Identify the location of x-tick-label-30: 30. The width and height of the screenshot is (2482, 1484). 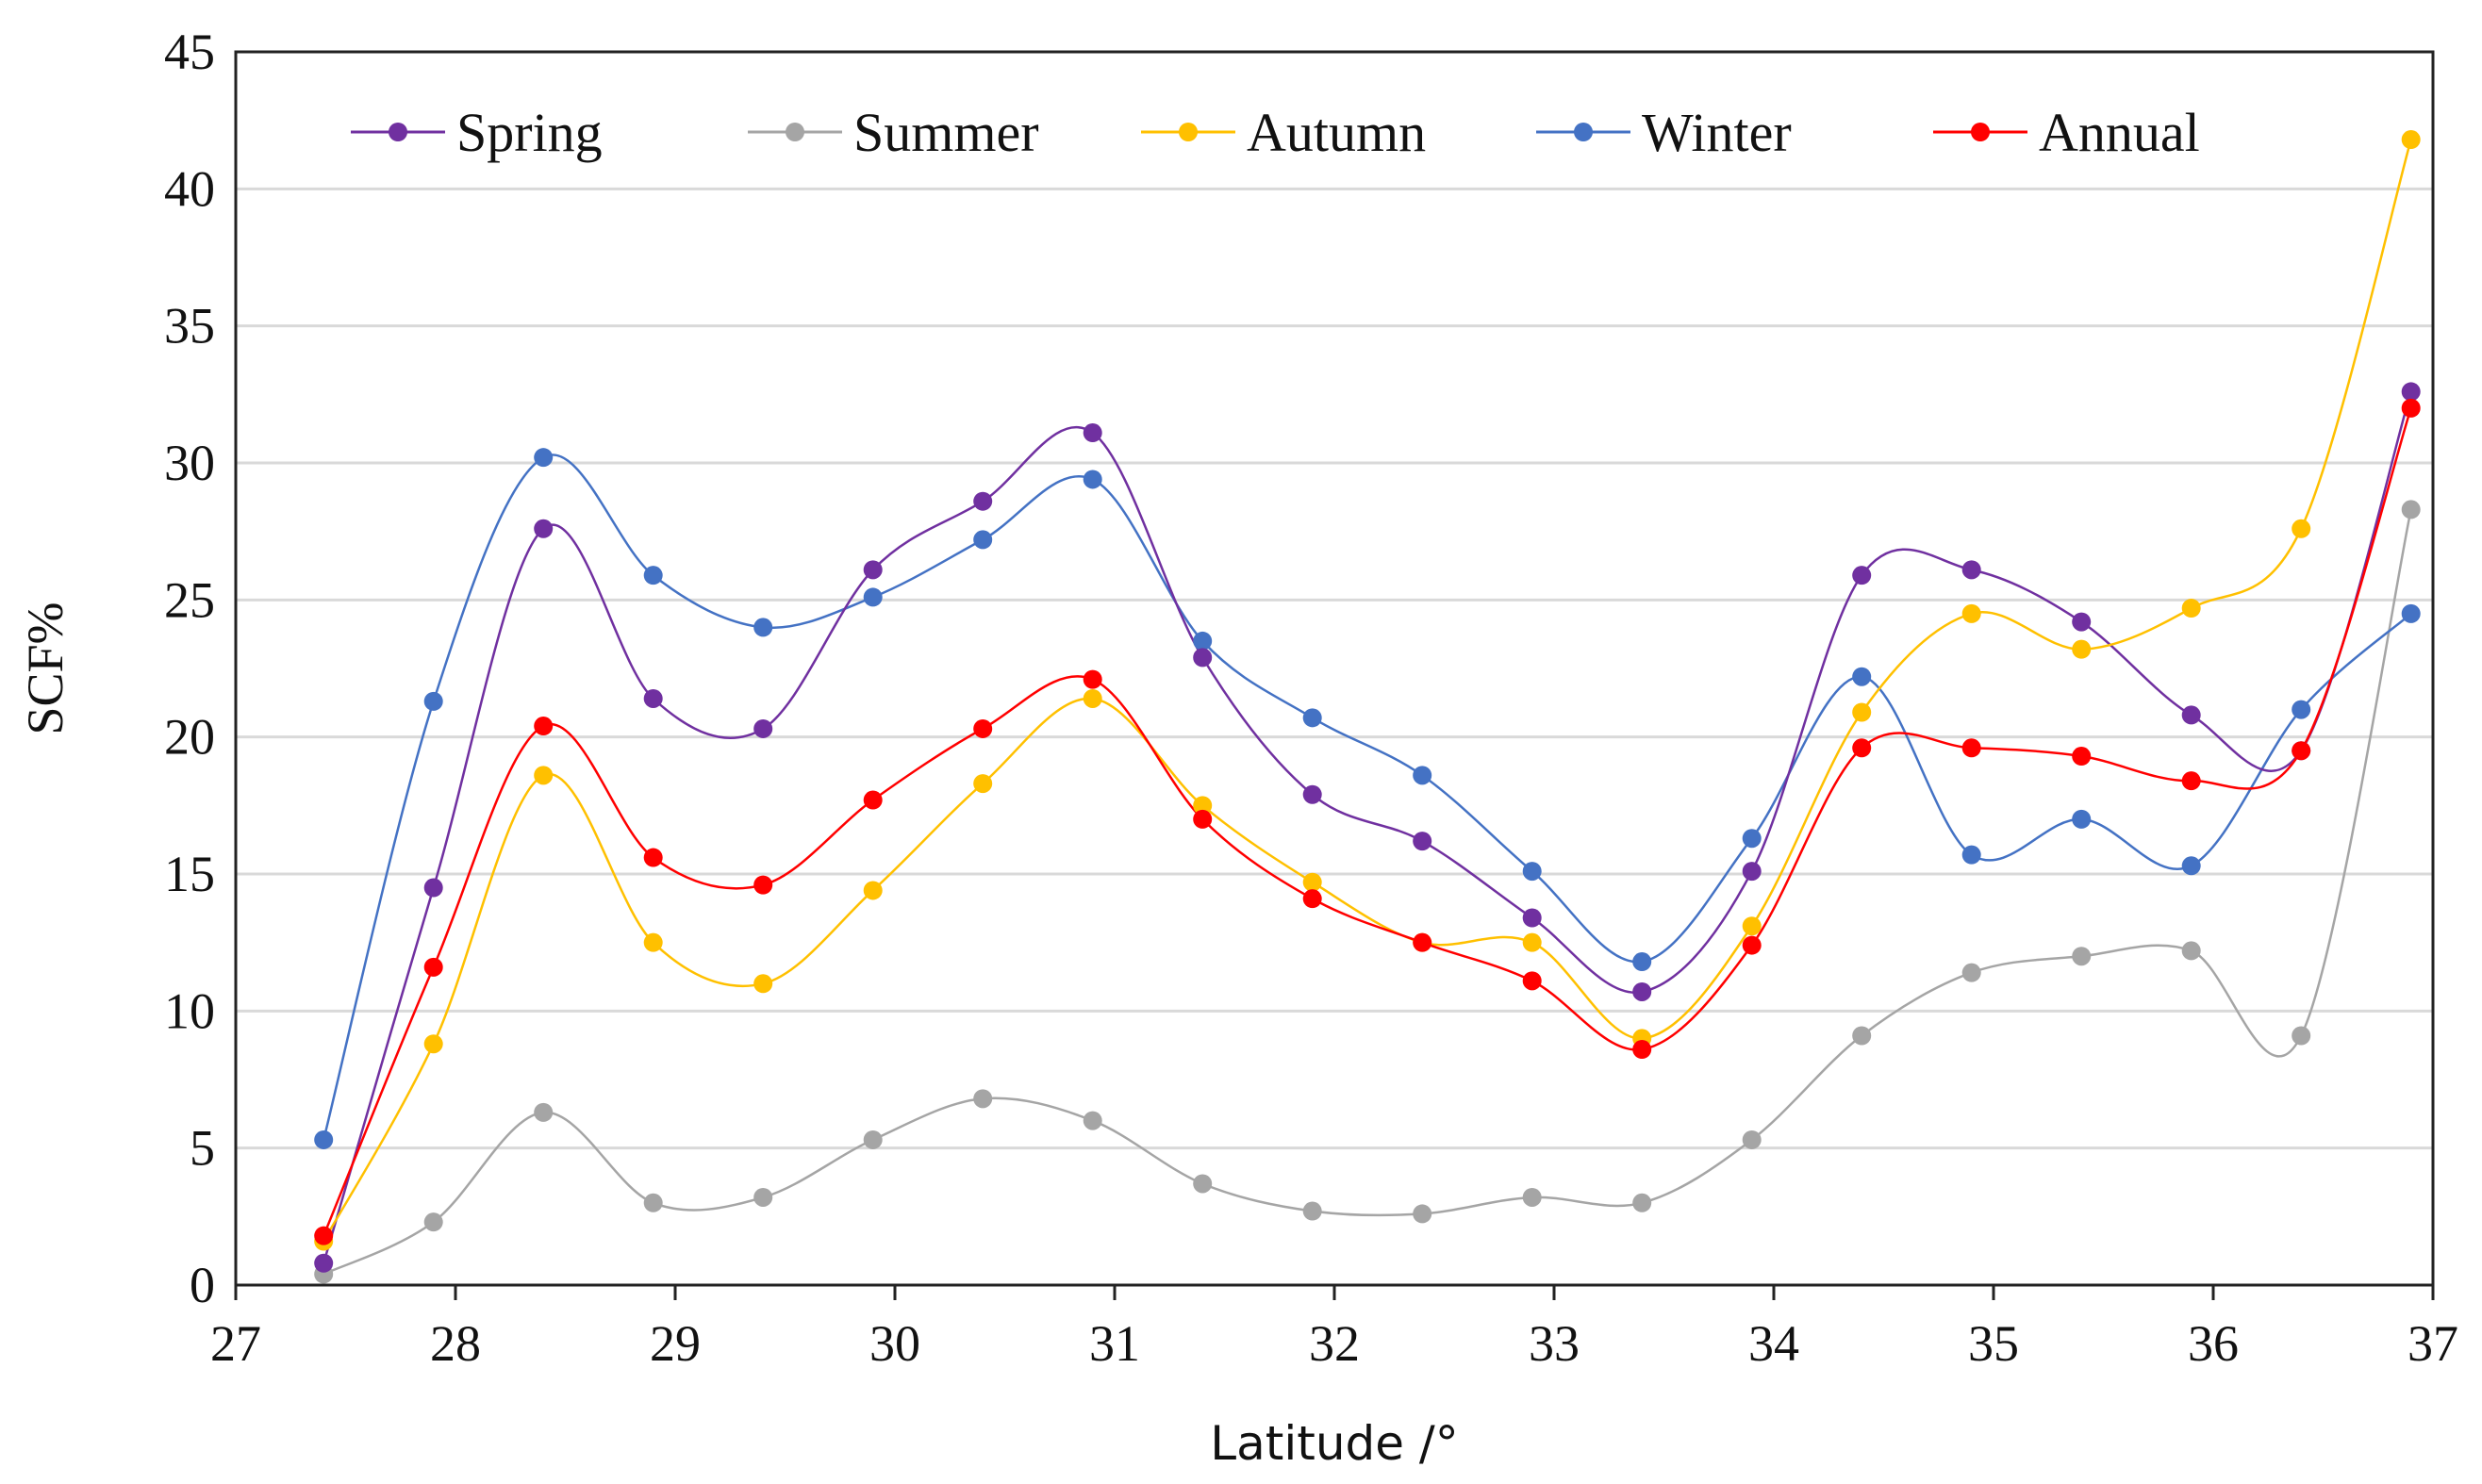
(894, 1343).